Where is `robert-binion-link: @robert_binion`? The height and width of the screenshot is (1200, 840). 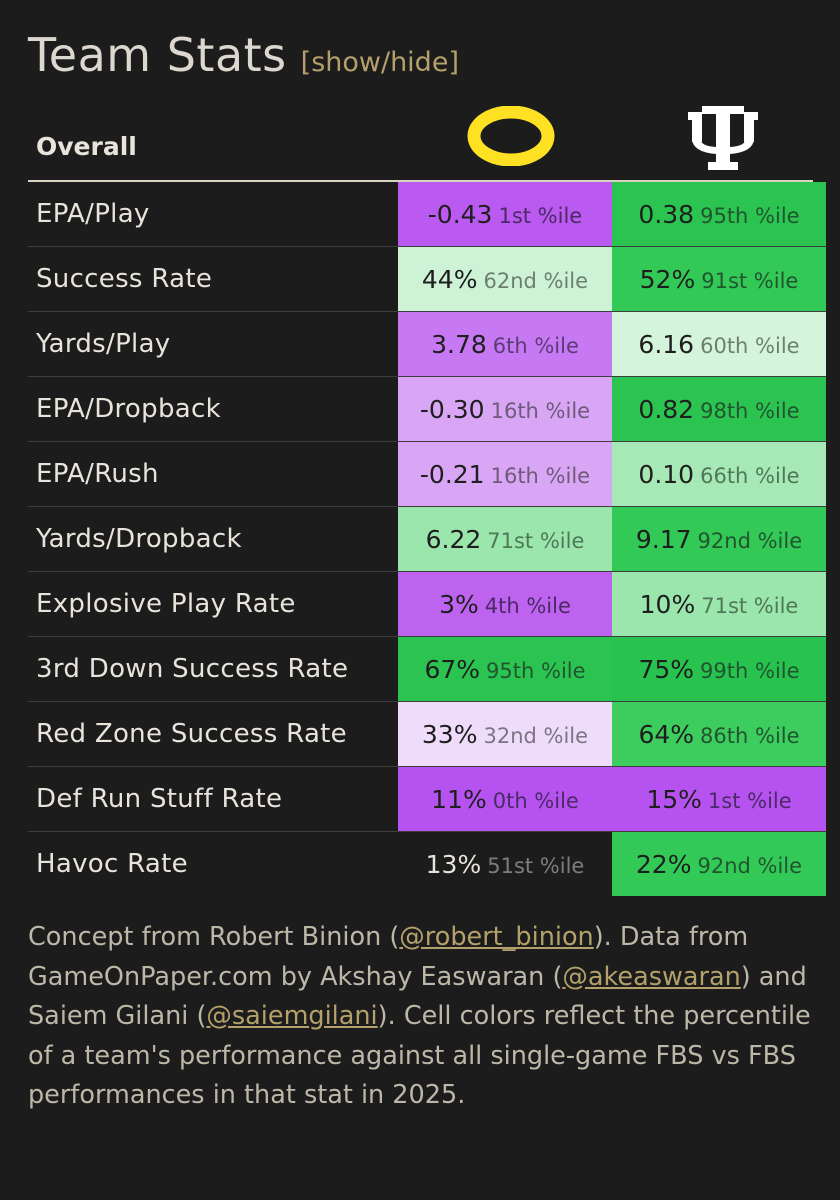 robert-binion-link: @robert_binion is located at coordinates (496, 937).